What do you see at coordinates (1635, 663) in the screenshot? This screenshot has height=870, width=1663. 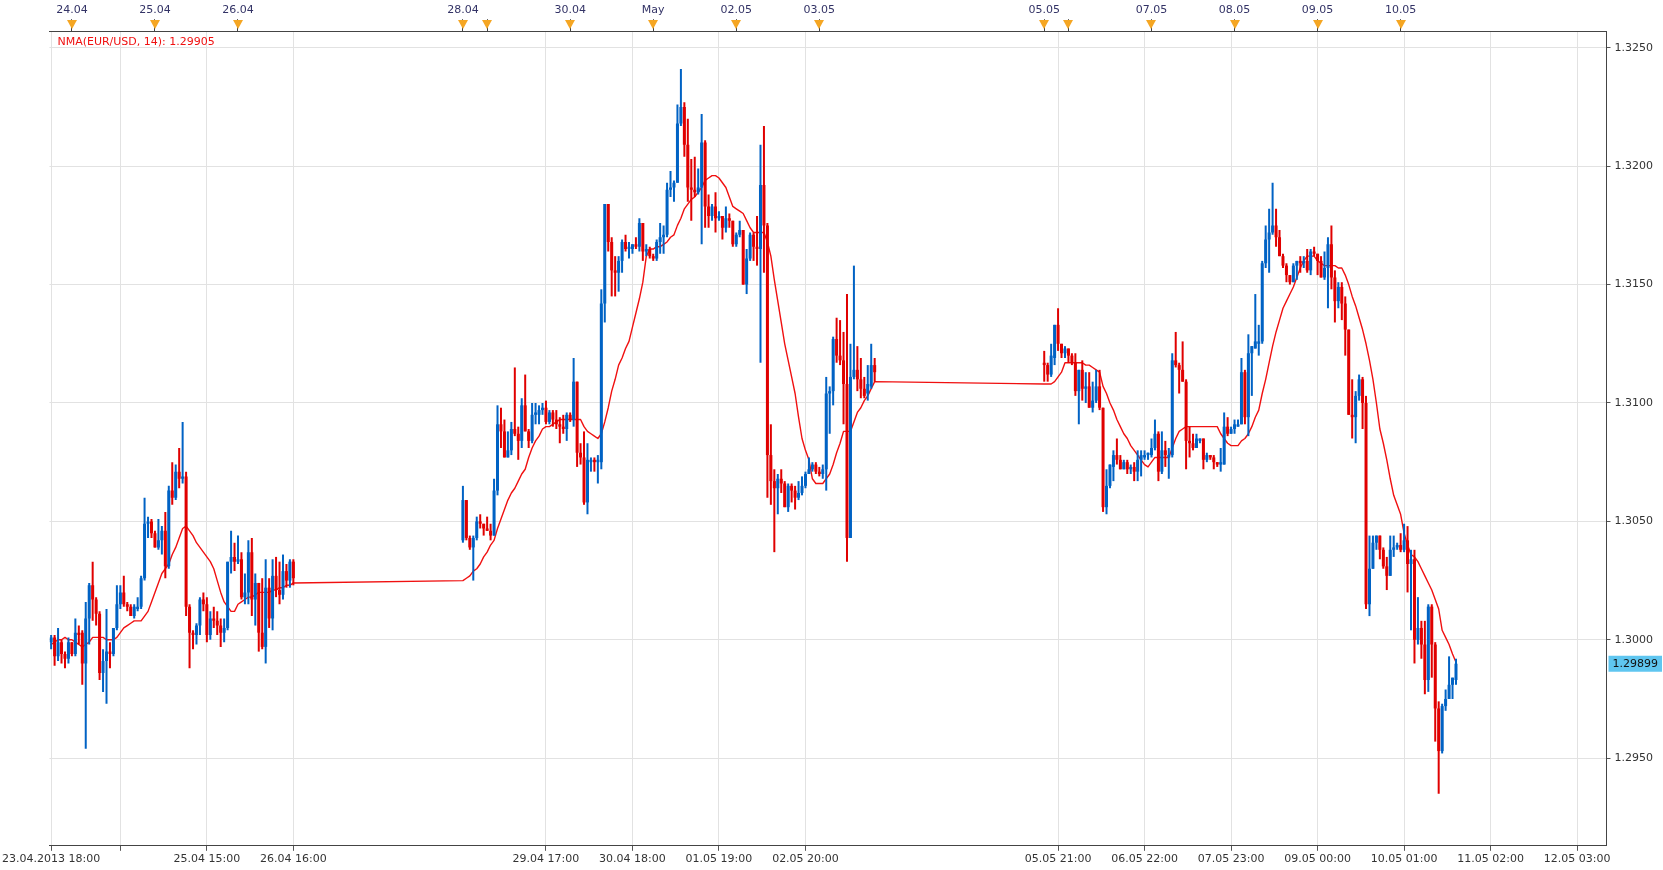 I see `text: 1.29899` at bounding box center [1635, 663].